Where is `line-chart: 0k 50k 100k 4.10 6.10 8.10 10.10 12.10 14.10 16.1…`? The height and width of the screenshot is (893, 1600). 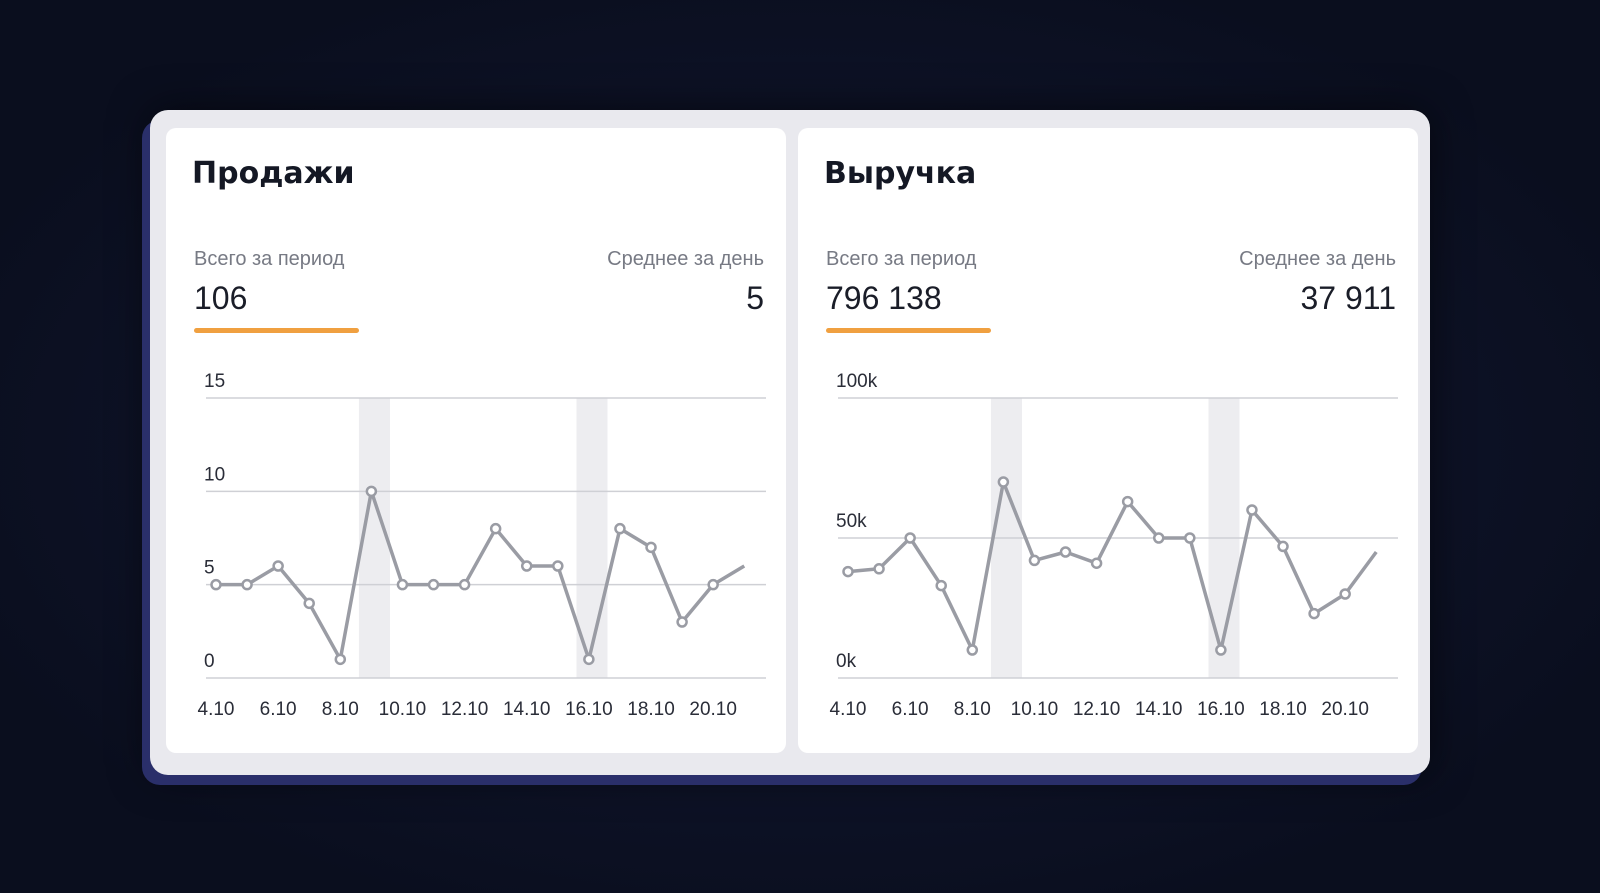
line-chart: 0k 50k 100k 4.10 6.10 8.10 10.10 12.10 14.10 16.1… is located at coordinates (1114, 545).